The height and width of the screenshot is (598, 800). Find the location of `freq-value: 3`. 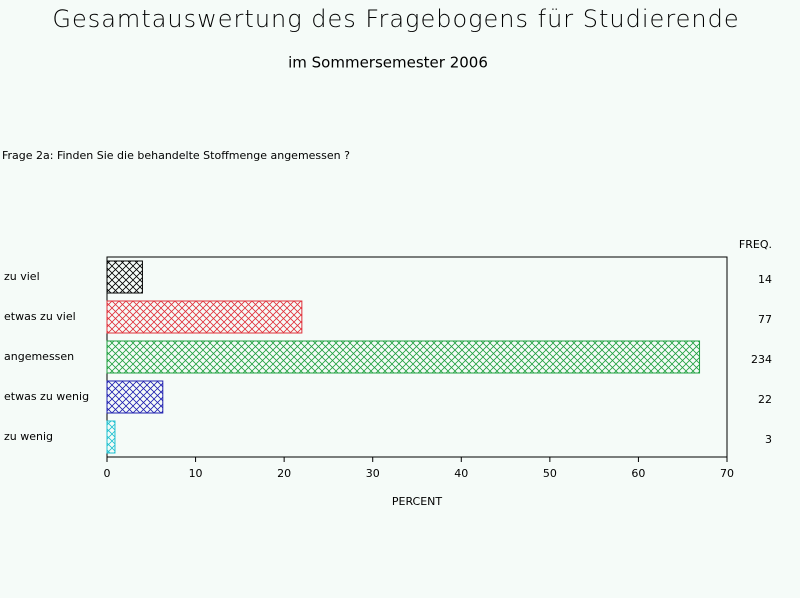

freq-value: 3 is located at coordinates (768, 439).